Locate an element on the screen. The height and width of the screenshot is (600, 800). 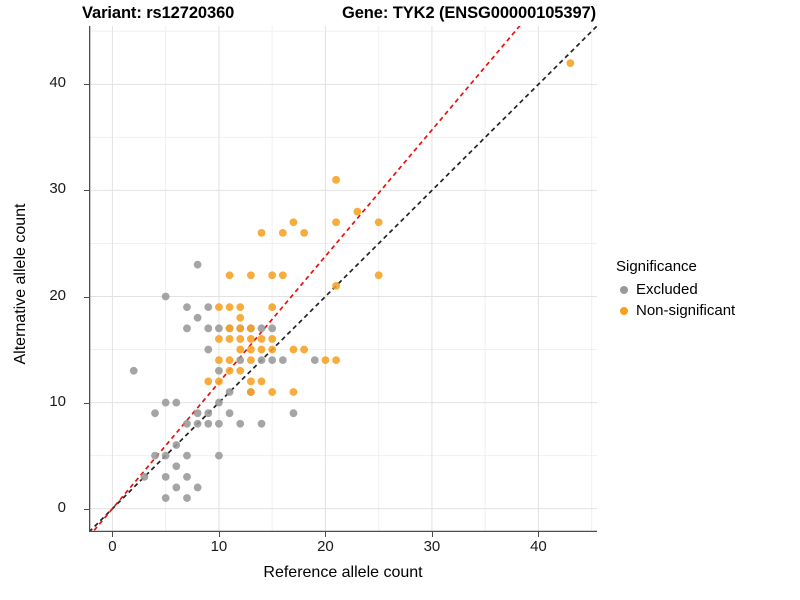
x-axis-title: Reference allele count is located at coordinates (343, 572).